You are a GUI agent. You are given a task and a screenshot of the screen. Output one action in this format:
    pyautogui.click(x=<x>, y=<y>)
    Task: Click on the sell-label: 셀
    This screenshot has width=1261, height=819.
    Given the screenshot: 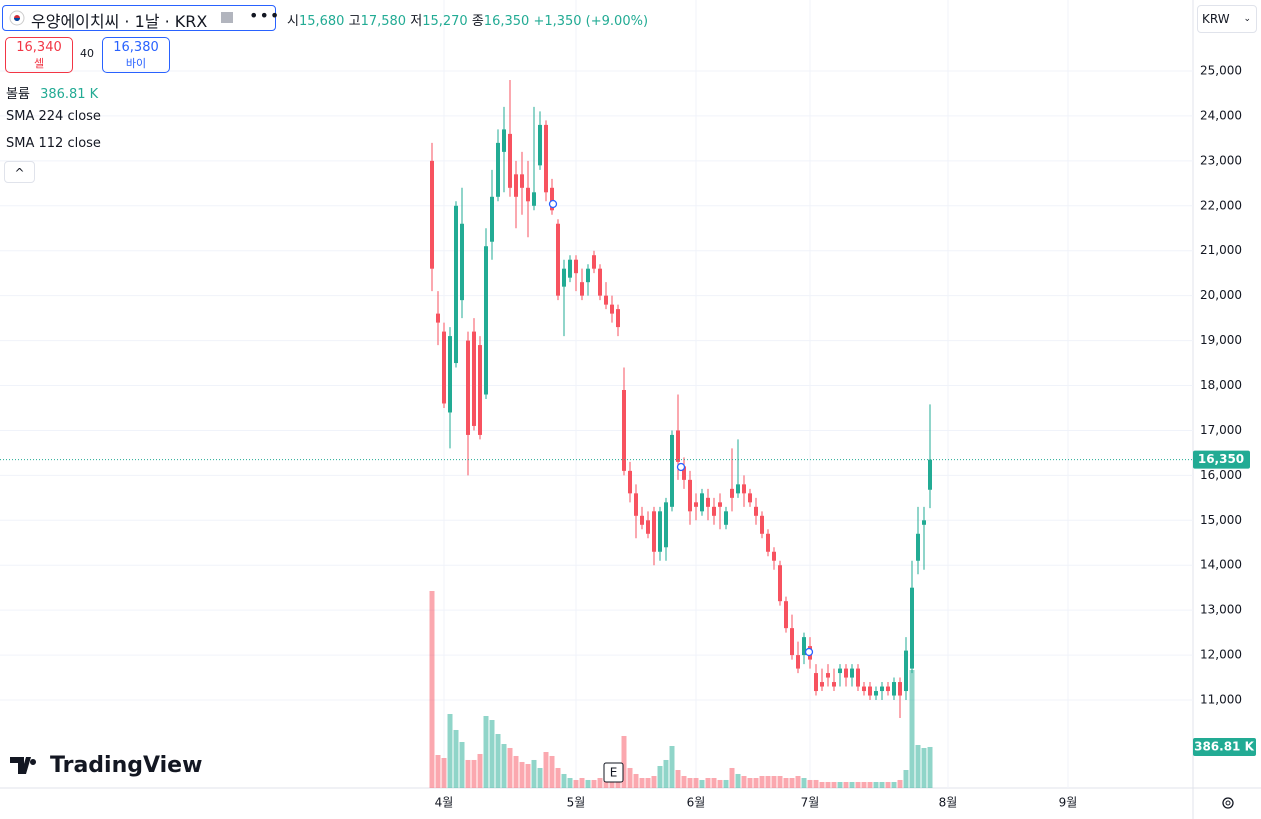 What is the action you would take?
    pyautogui.click(x=39, y=63)
    